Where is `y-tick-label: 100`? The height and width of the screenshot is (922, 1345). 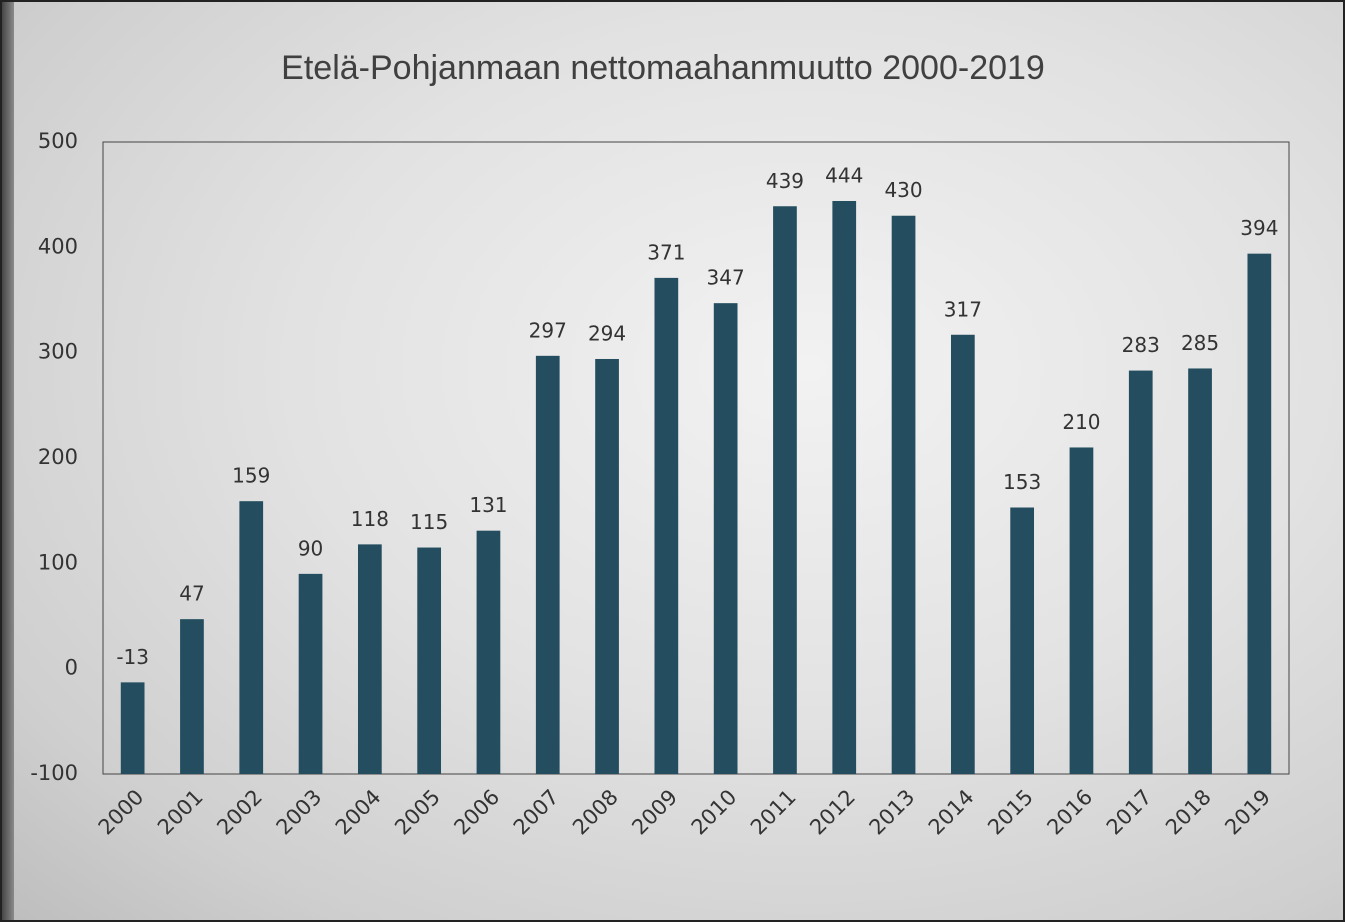 y-tick-label: 100 is located at coordinates (58, 562).